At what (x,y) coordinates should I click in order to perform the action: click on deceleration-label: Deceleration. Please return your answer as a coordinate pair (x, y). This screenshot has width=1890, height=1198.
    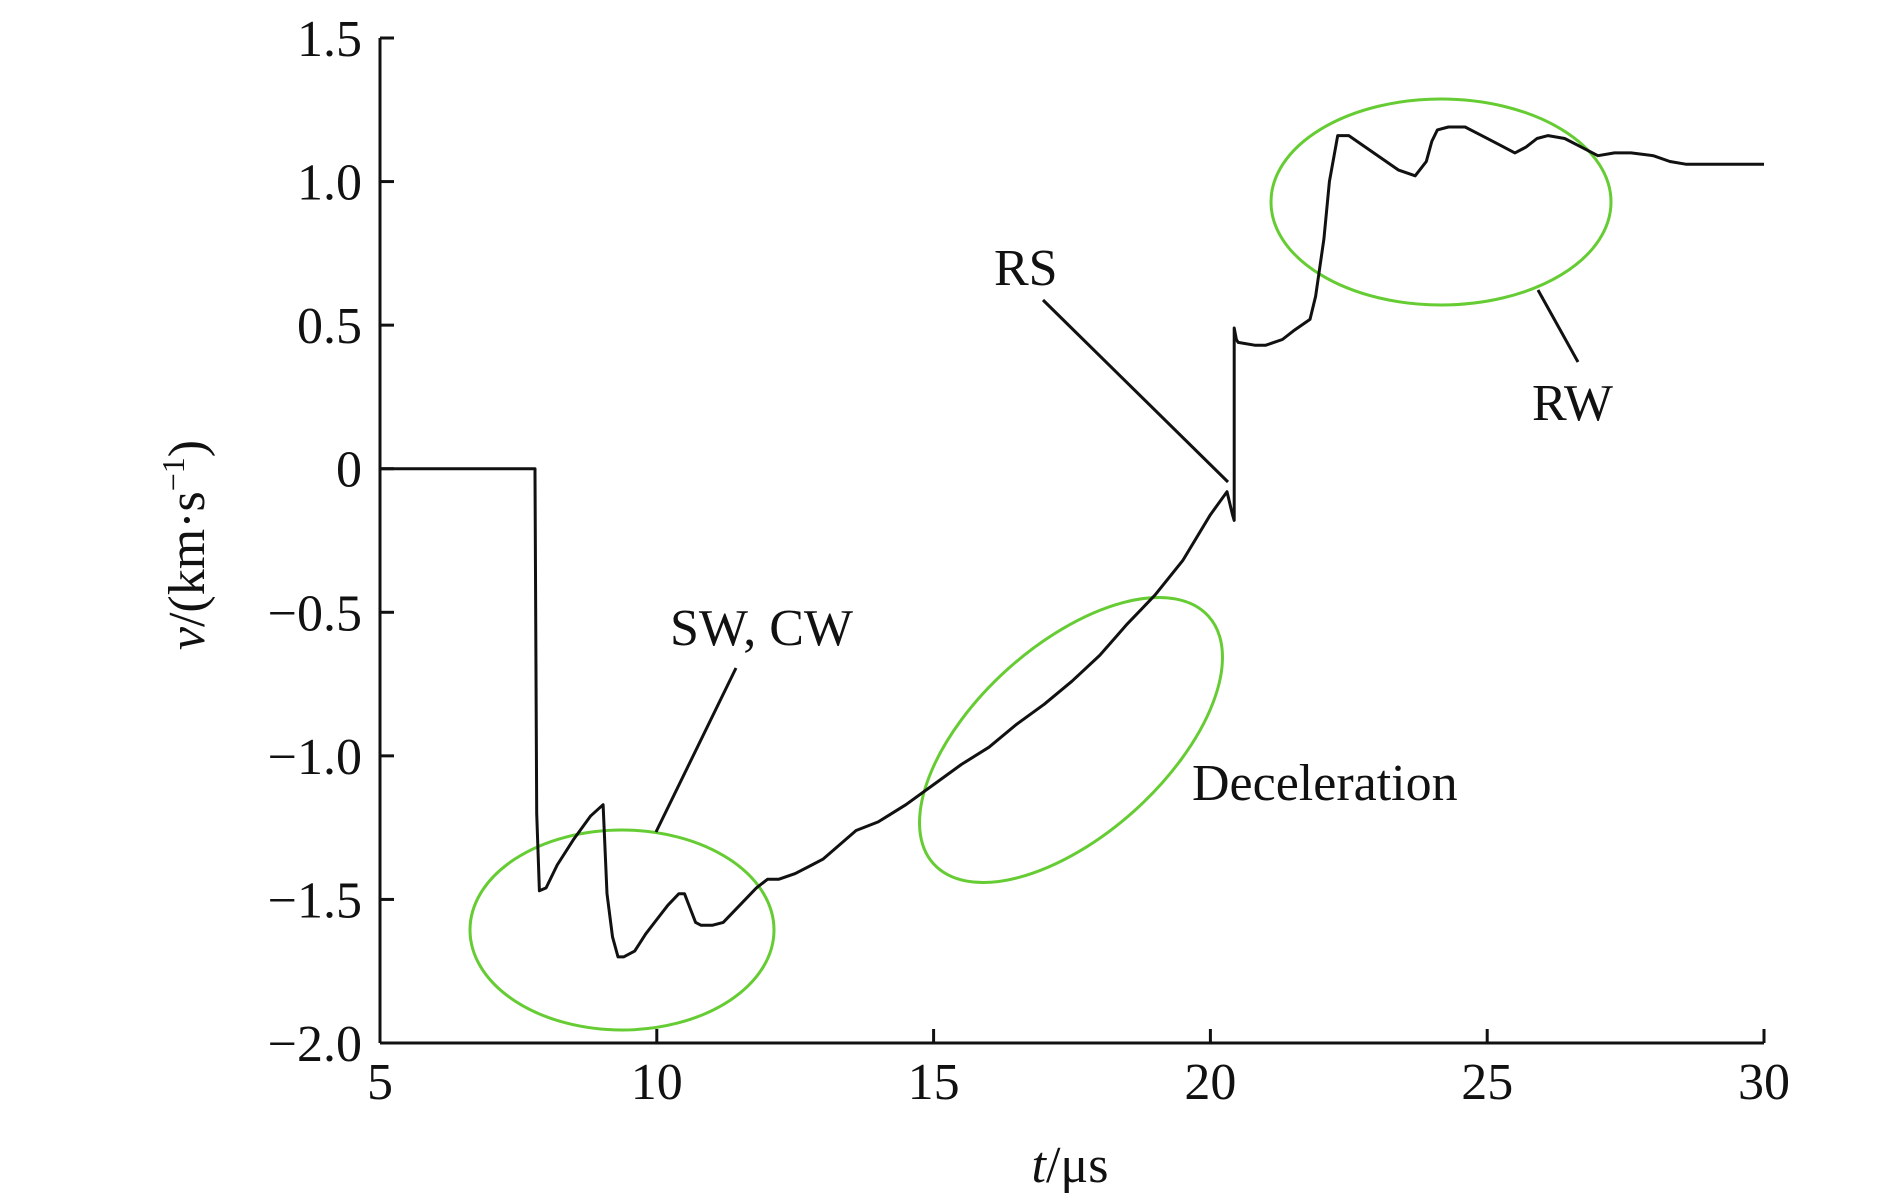
    Looking at the image, I should click on (1325, 783).